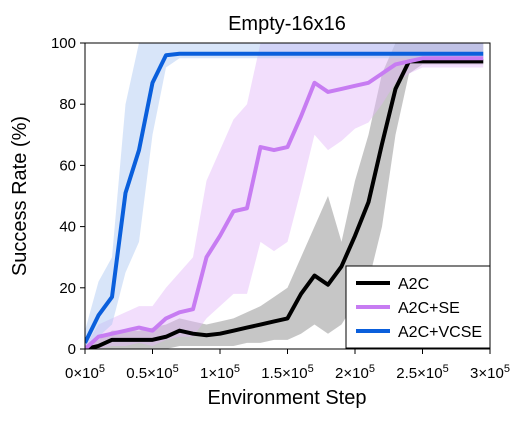 Image resolution: width=532 pixels, height=425 pixels. What do you see at coordinates (67, 288) in the screenshot?
I see `y-tick-label: 20` at bounding box center [67, 288].